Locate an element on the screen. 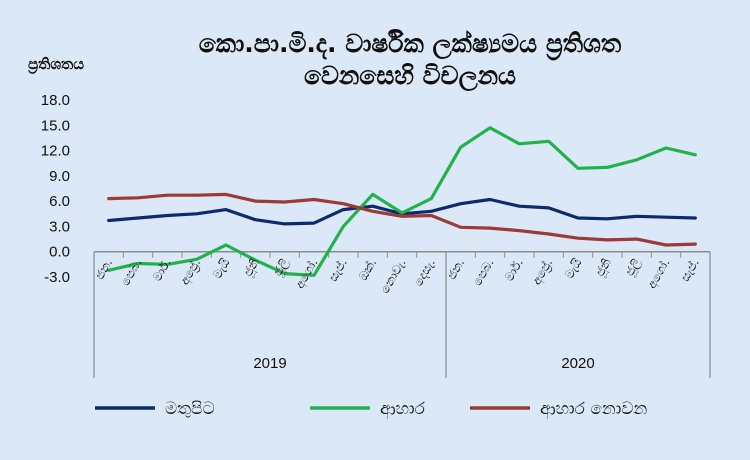 The width and height of the screenshot is (750, 460). x-year-label: 2019 is located at coordinates (269, 363).